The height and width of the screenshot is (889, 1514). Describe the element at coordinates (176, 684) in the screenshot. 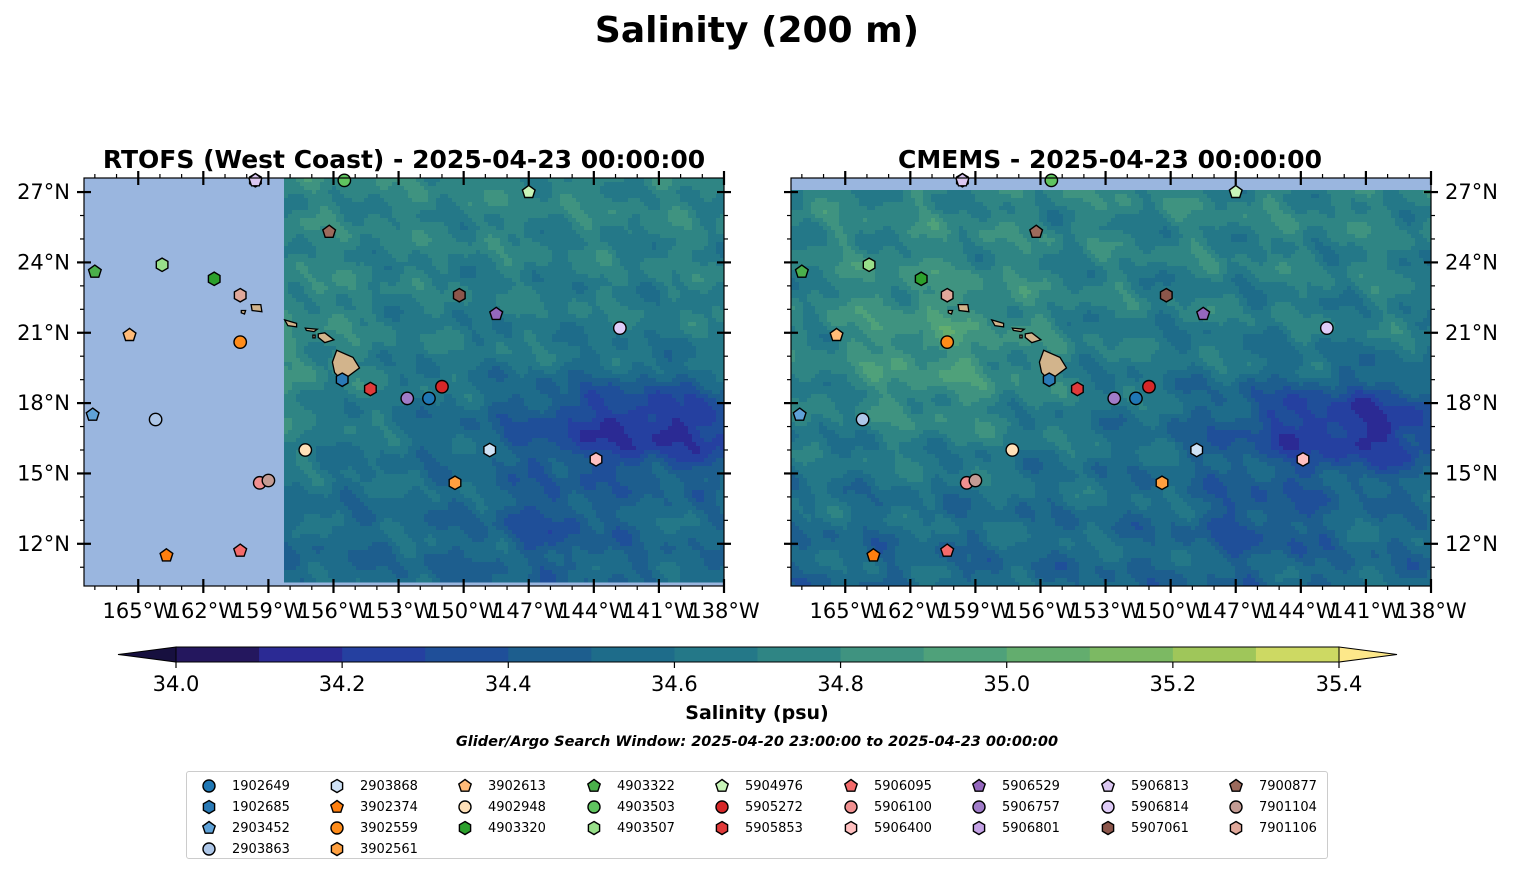

I see `colorbar-tick-label: 34.0` at that location.